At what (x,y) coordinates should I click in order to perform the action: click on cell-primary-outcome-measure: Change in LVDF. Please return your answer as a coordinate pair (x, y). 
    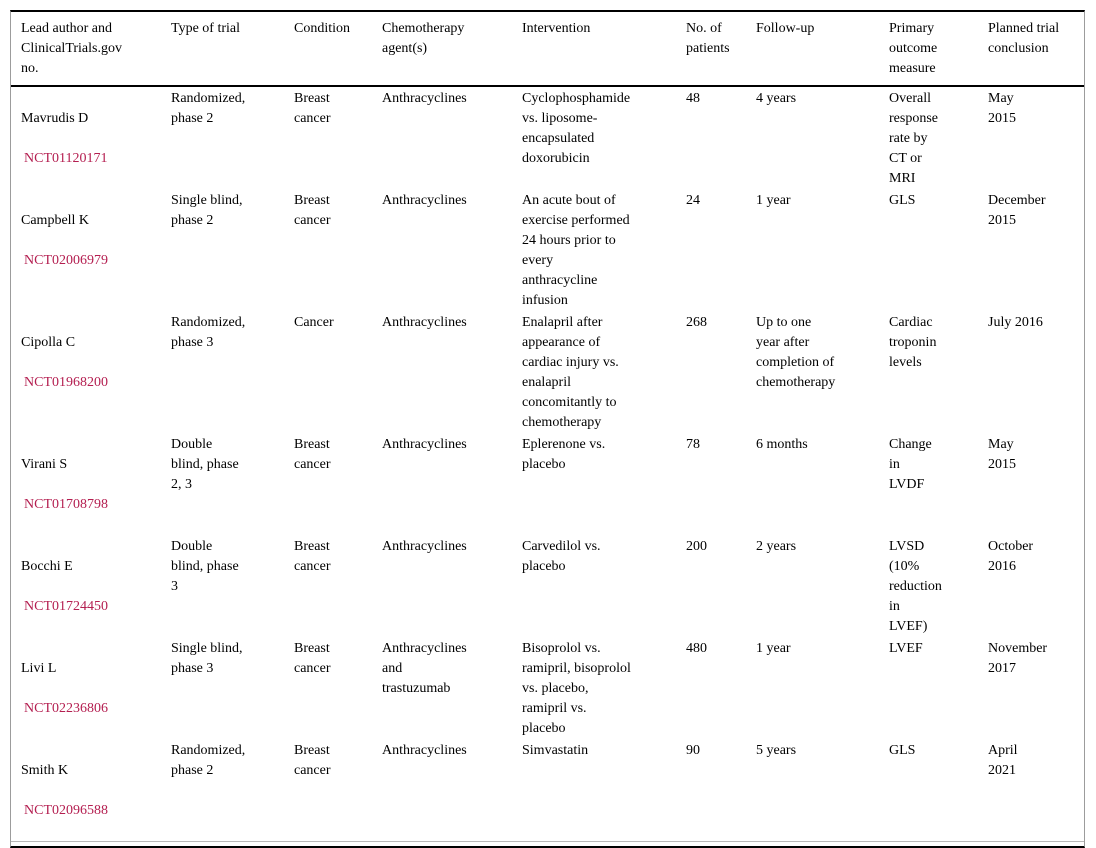
    Looking at the image, I should click on (910, 464).